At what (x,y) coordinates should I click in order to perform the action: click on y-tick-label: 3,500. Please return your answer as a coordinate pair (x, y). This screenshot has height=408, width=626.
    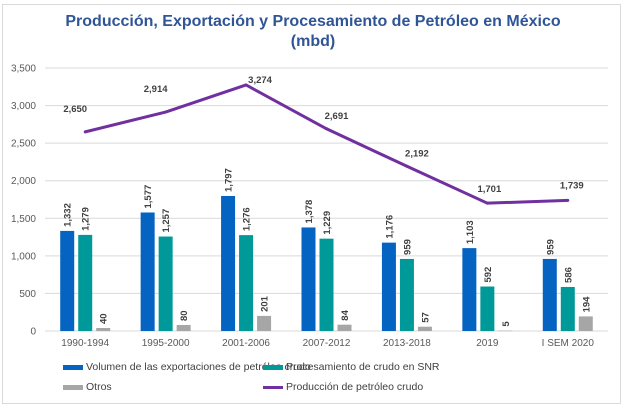
    Looking at the image, I should click on (23, 69).